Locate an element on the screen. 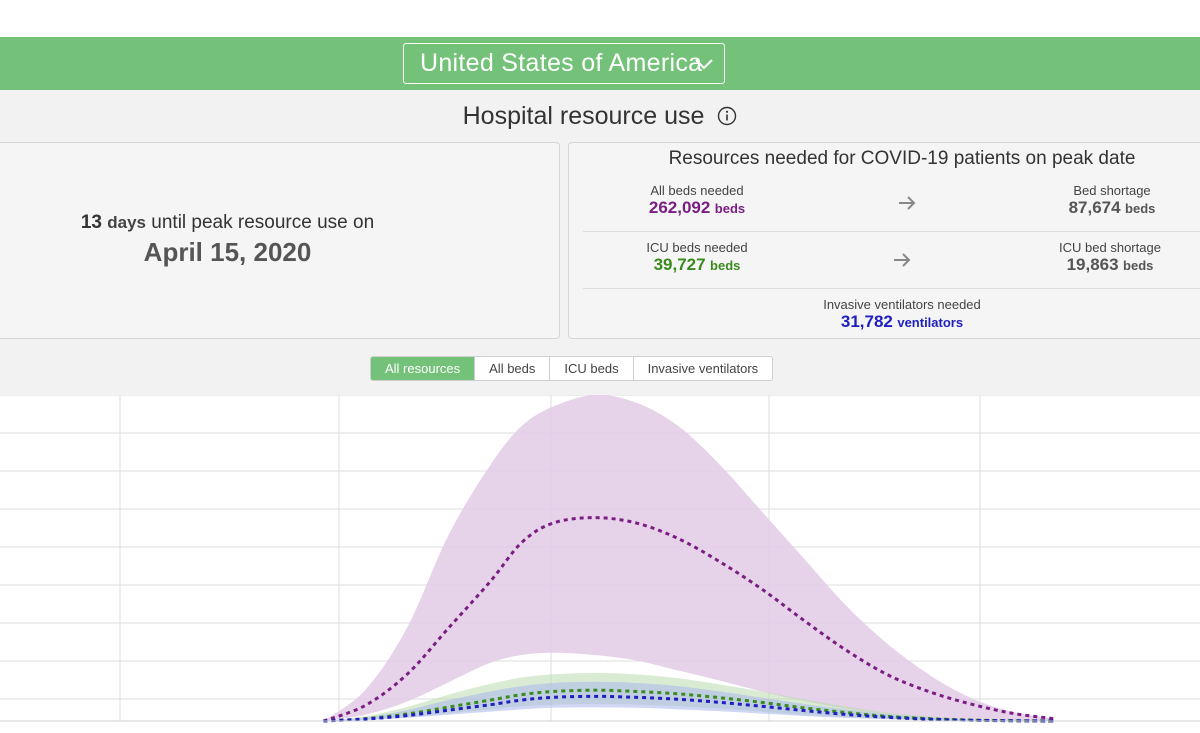 Image resolution: width=1200 pixels, height=733 pixels. all-beds-label: All beds needed is located at coordinates (697, 190).